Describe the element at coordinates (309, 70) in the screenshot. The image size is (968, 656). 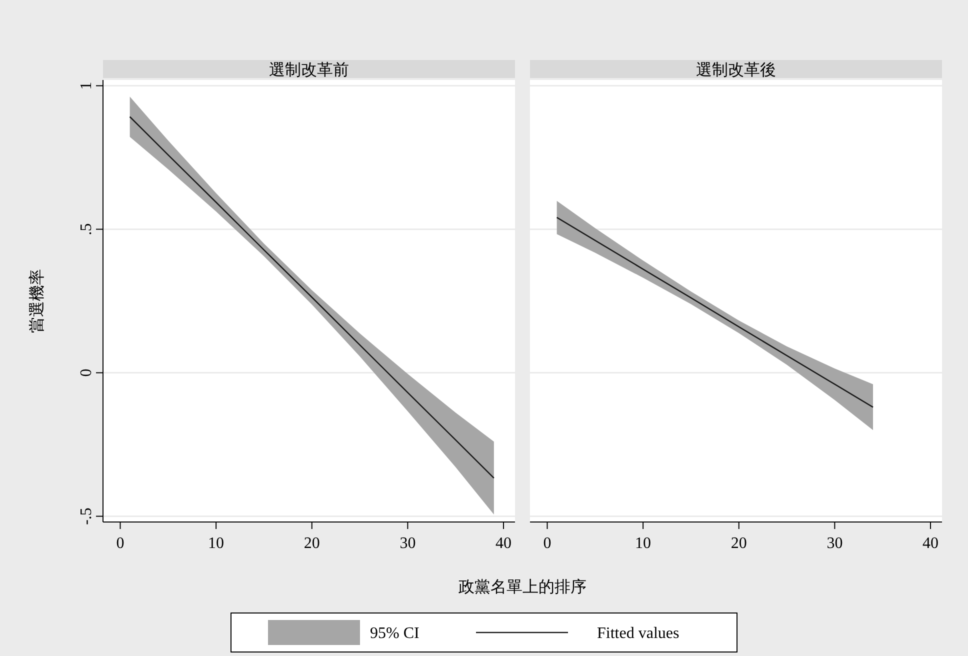
I see `chart-title: 選制改革前` at that location.